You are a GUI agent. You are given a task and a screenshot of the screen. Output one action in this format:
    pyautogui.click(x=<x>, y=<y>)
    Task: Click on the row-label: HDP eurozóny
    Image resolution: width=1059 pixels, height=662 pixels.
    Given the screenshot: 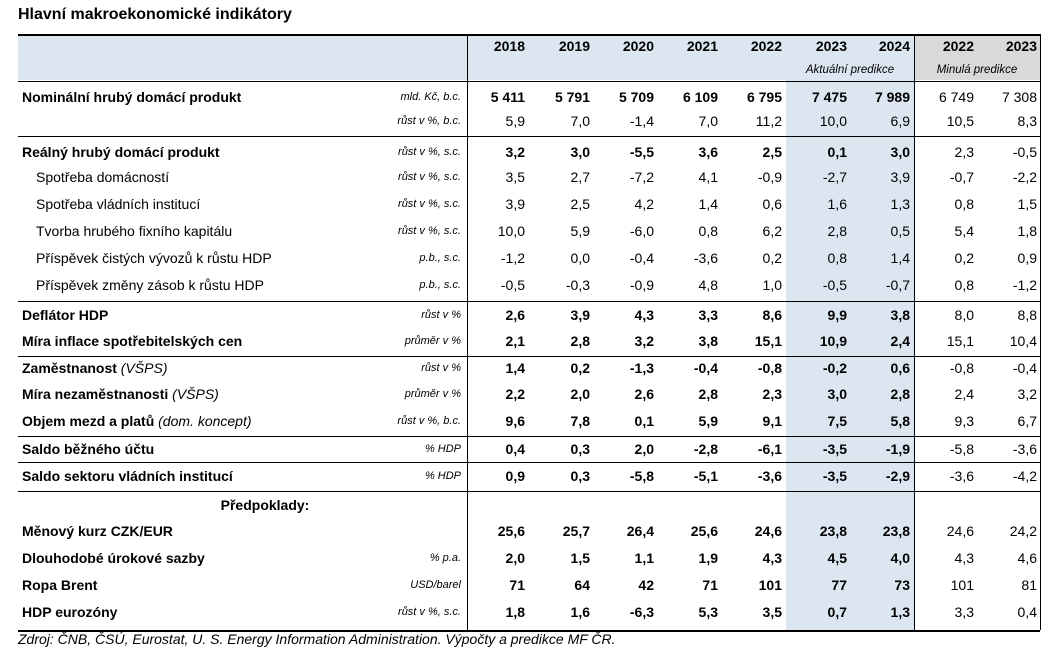 What is the action you would take?
    pyautogui.click(x=69, y=612)
    